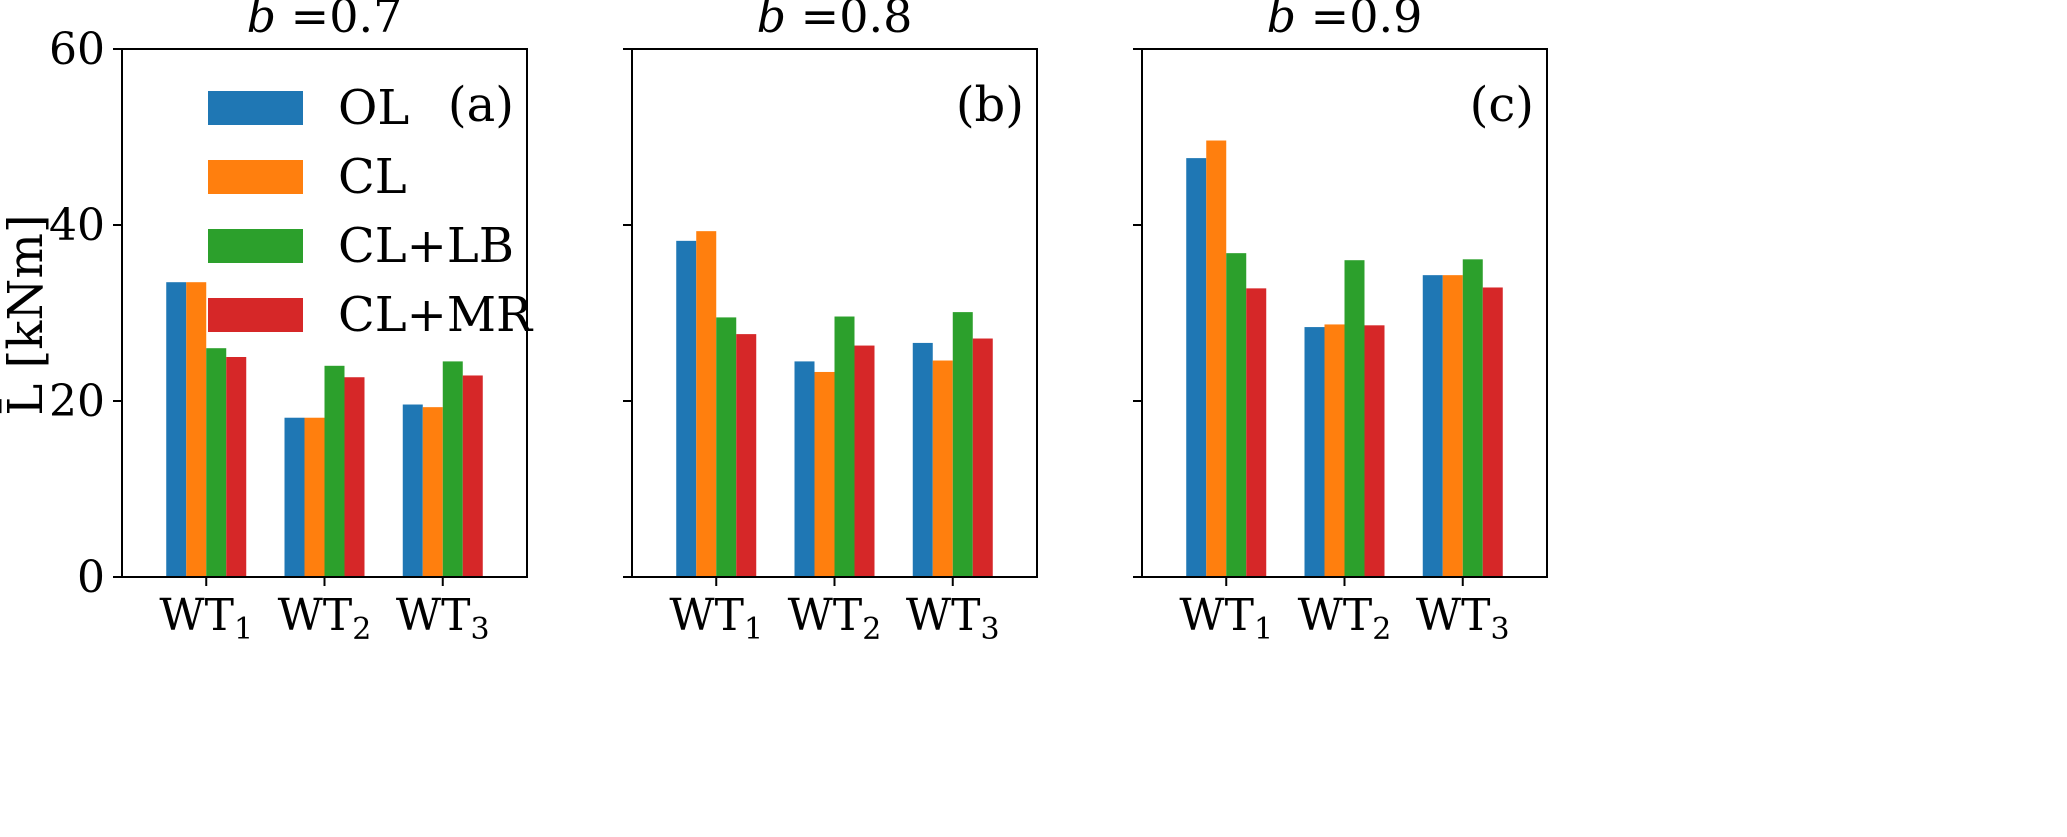 The height and width of the screenshot is (837, 2067). I want to click on panel-title: b =0.9, so click(1345, 21).